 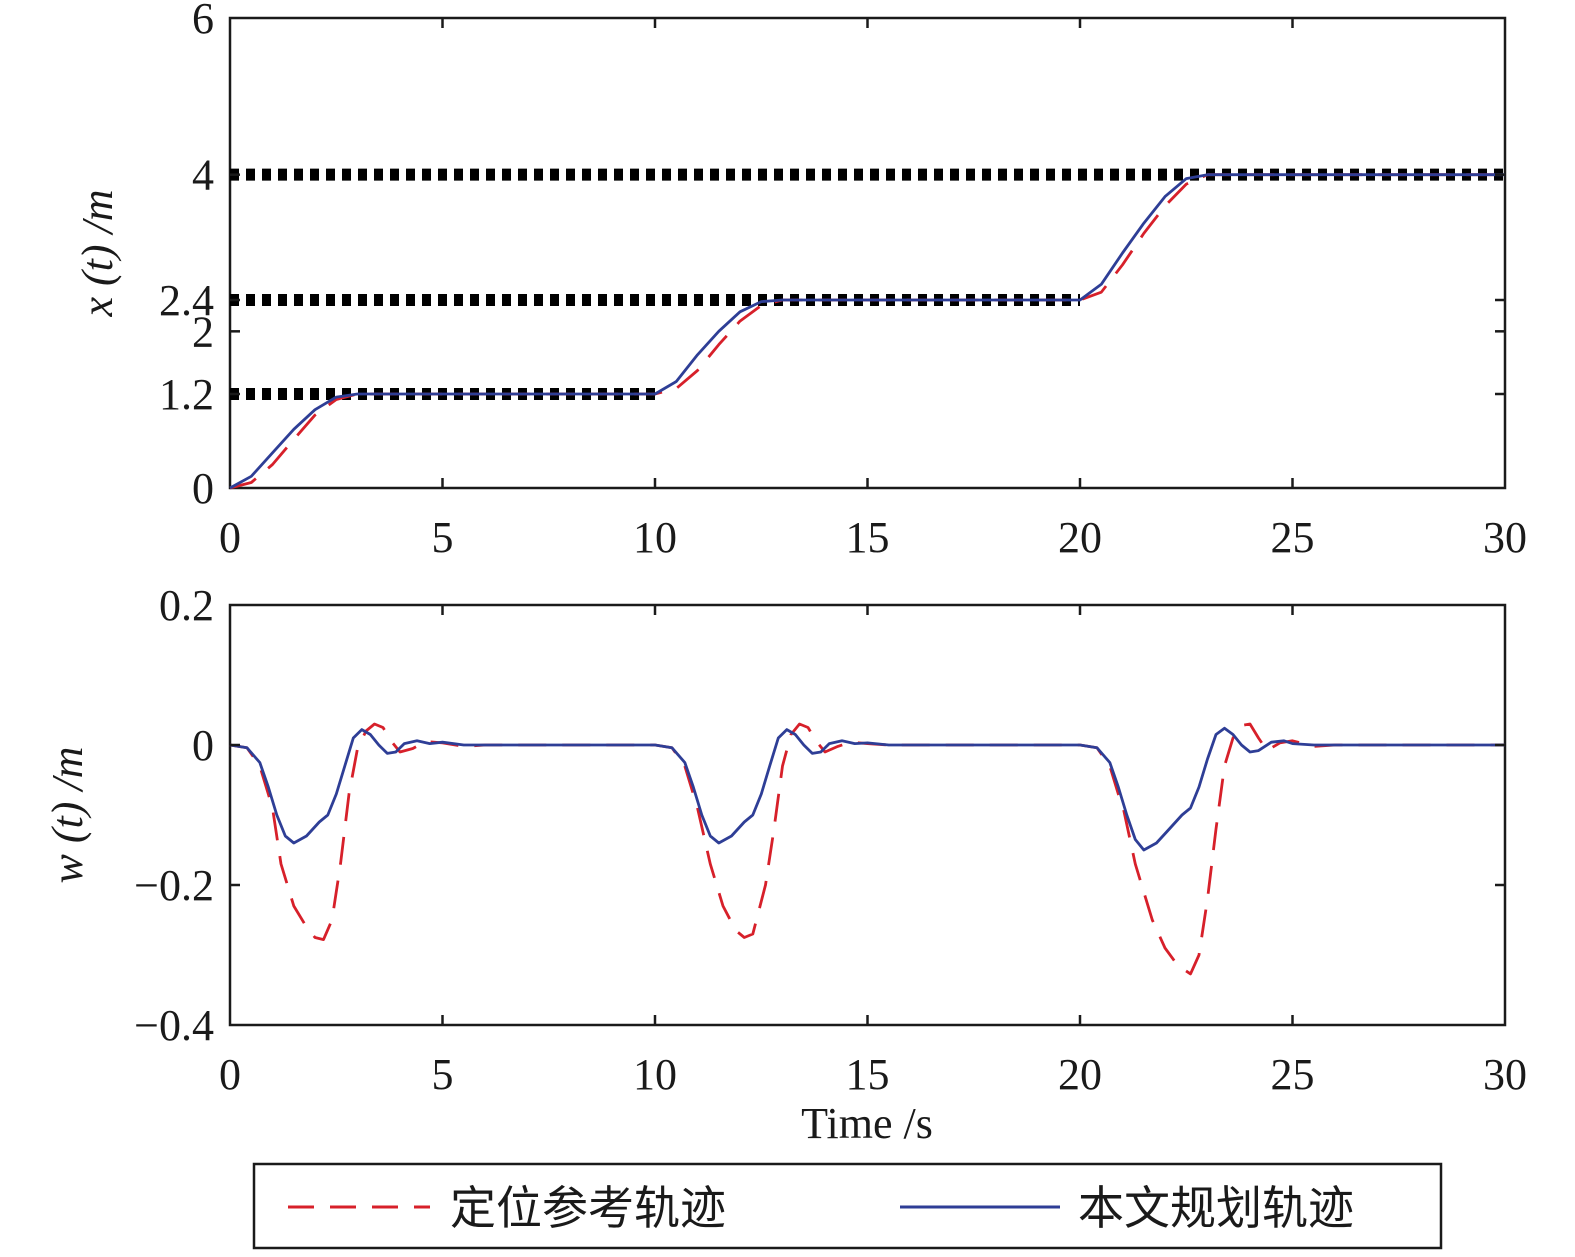 What do you see at coordinates (867, 789) in the screenshot?
I see `planned-trajectory-line` at bounding box center [867, 789].